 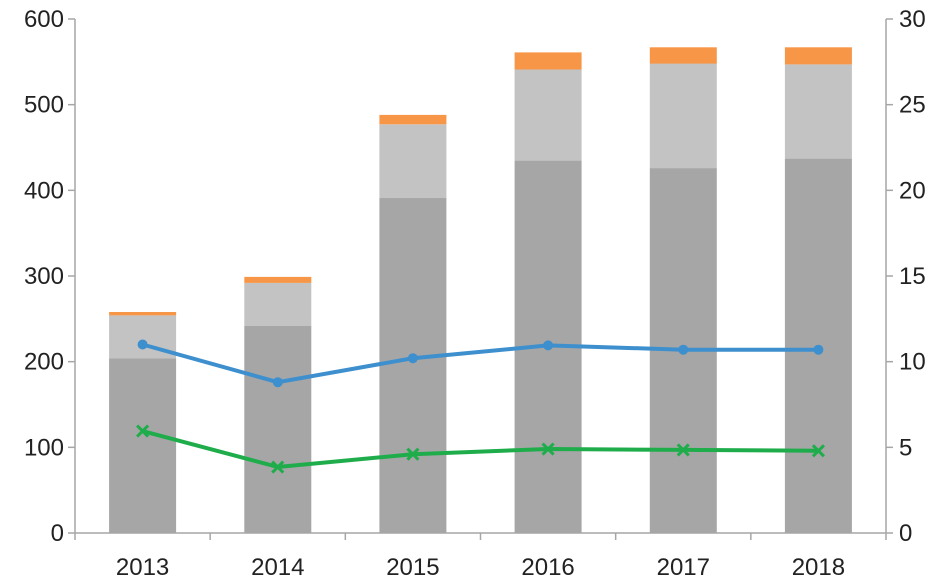 What do you see at coordinates (818, 567) in the screenshot?
I see `x-tick-label-2018: 2018` at bounding box center [818, 567].